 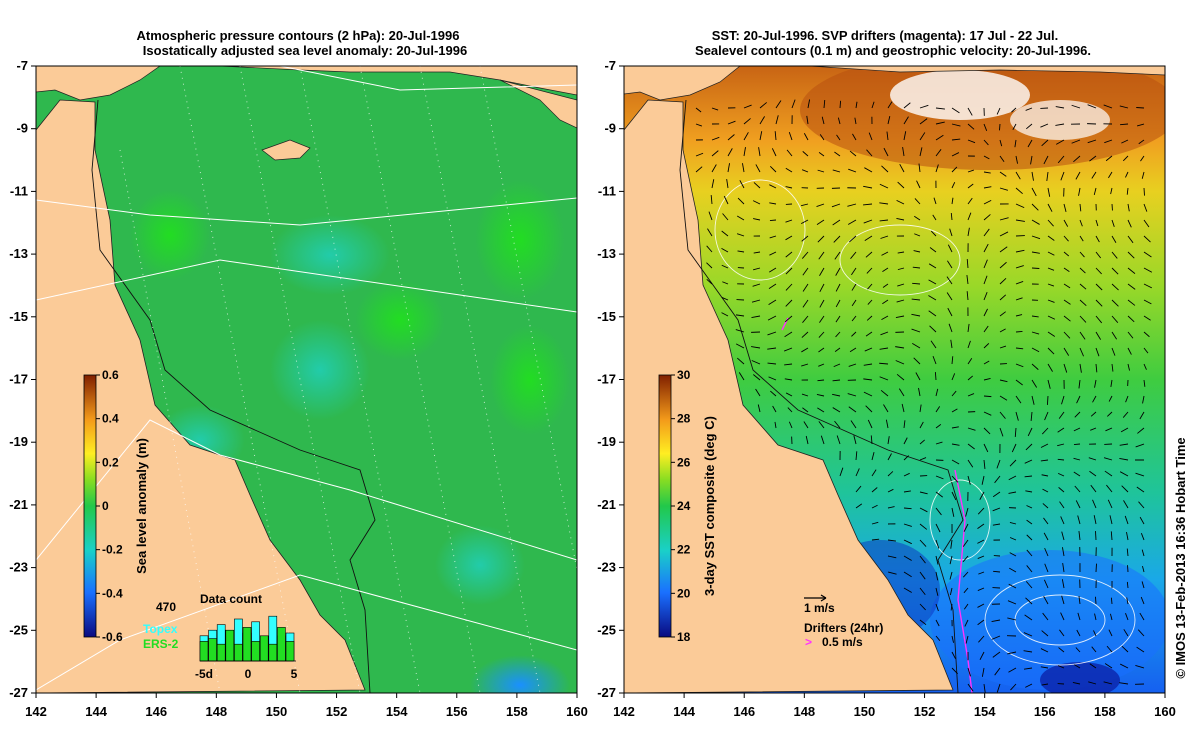 I want to click on colorbar-tick-label: 0.4, so click(x=110, y=419).